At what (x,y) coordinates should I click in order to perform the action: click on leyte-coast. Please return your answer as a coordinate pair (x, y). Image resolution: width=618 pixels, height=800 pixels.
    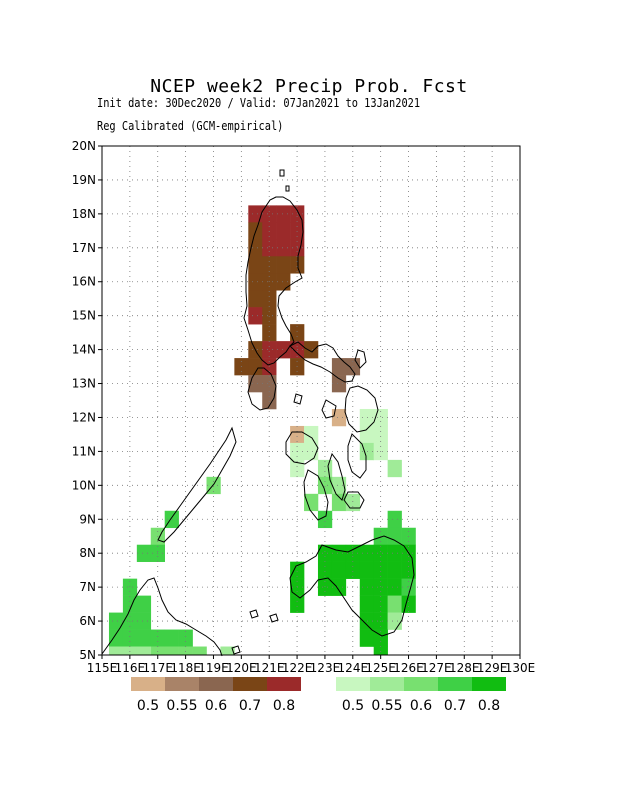
    Looking at the image, I should click on (357, 456).